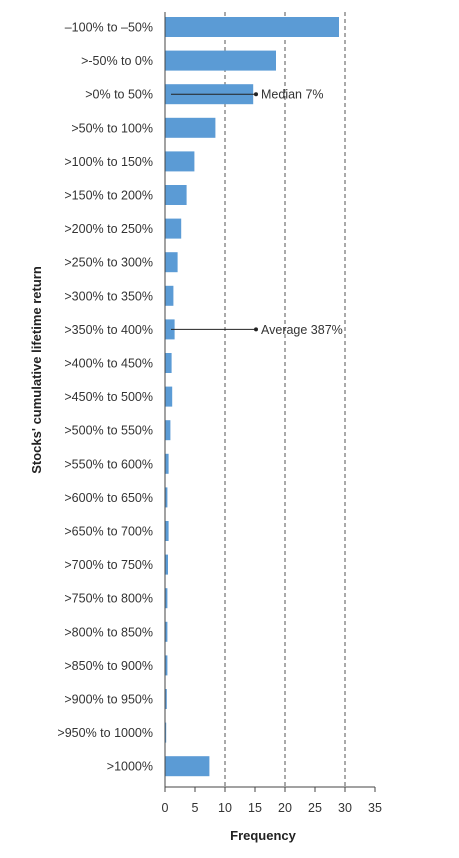 This screenshot has height=858, width=459. What do you see at coordinates (108, 565) in the screenshot?
I see `category-label-16: >700% to 750%` at bounding box center [108, 565].